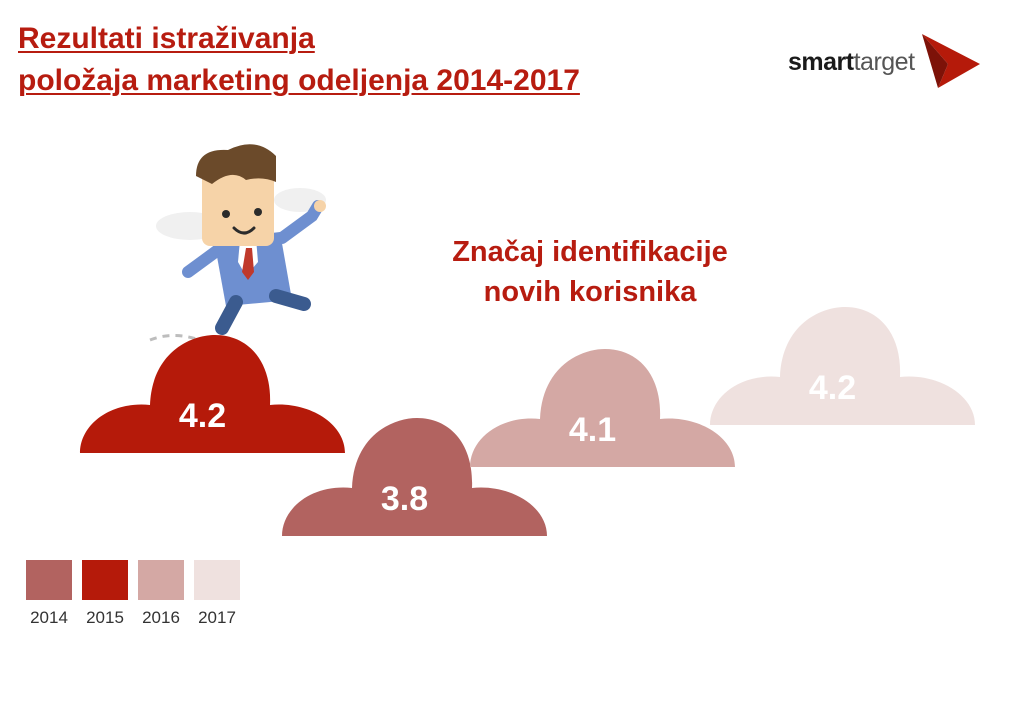 The width and height of the screenshot is (1024, 709). I want to click on data-label-2017: 4.2, so click(832, 388).